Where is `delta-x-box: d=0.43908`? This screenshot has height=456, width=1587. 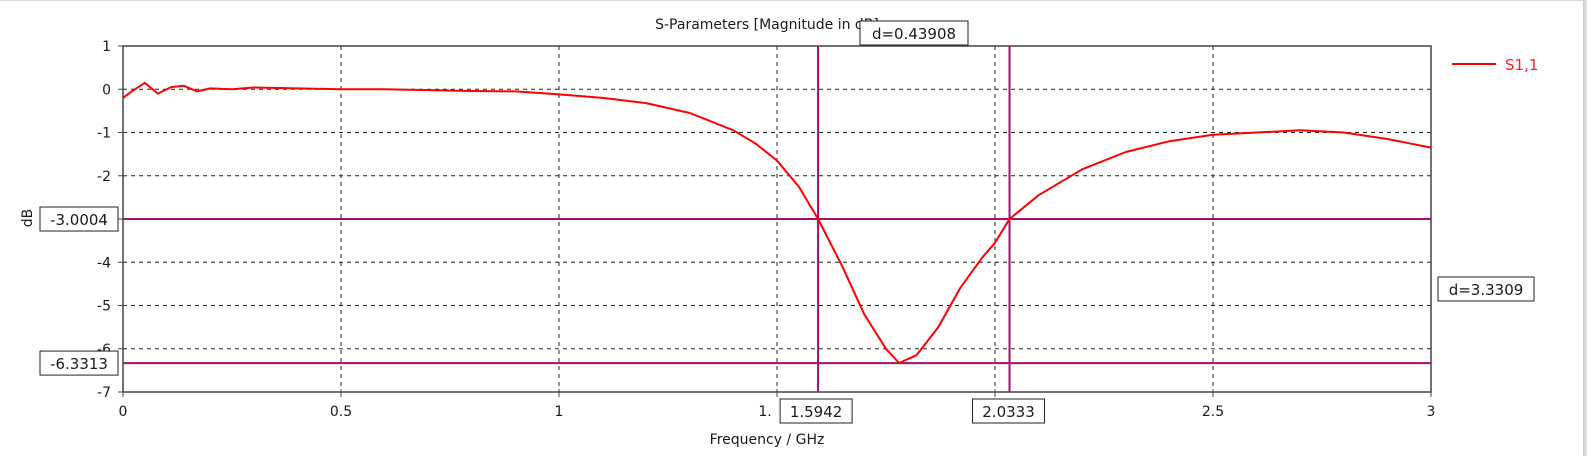
delta-x-box: d=0.43908 is located at coordinates (914, 33).